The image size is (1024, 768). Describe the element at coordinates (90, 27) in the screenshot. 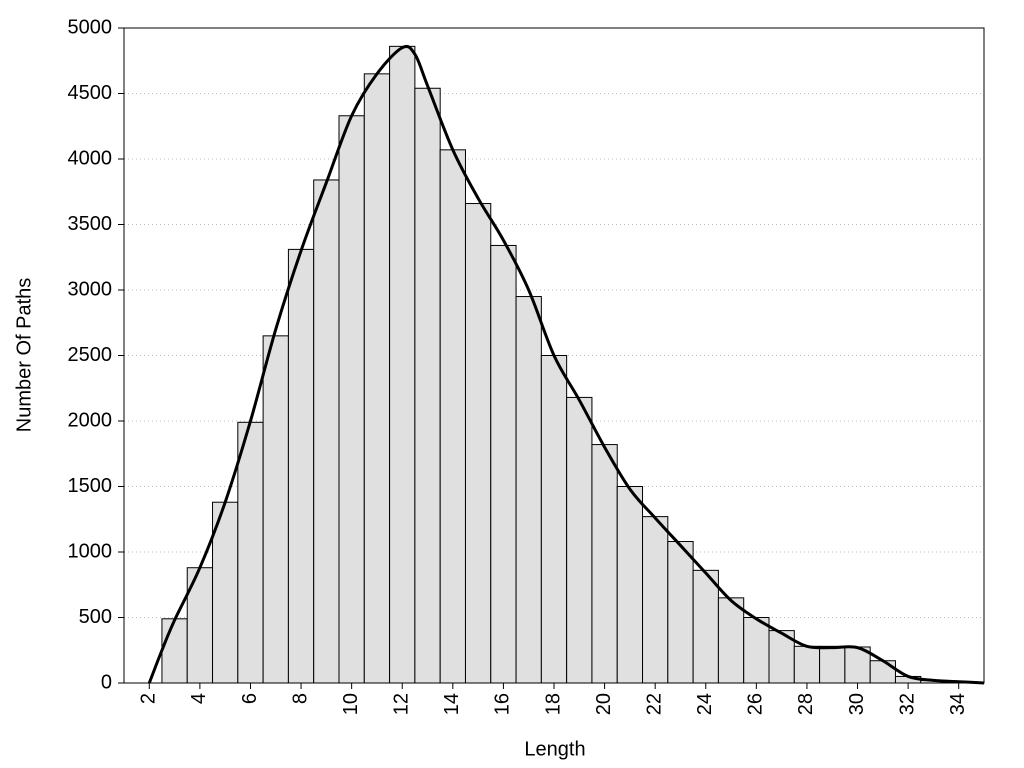

I see `y-tick-label: 5000` at that location.